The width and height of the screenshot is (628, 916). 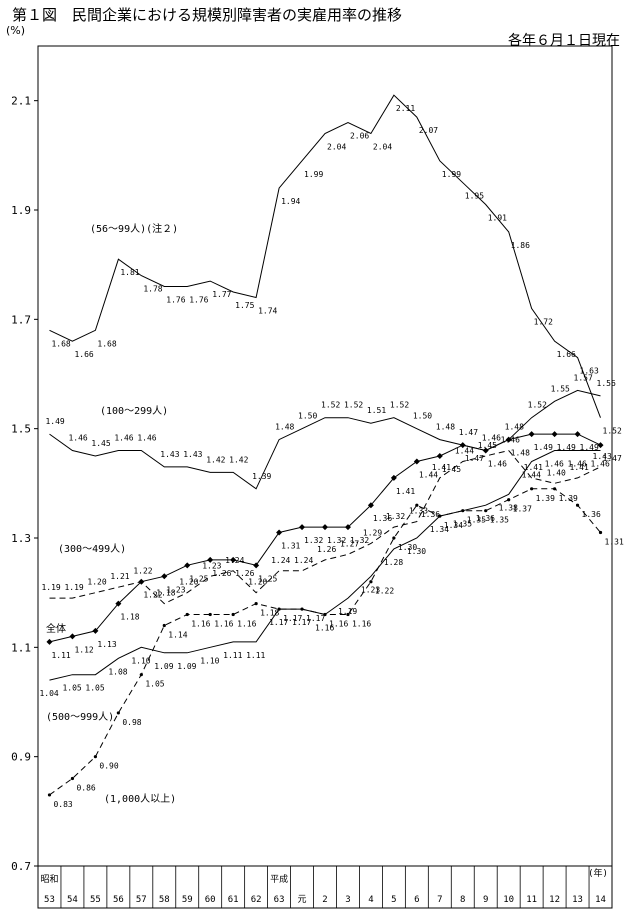 I want to click on data-label: 1.48, so click(x=514, y=427).